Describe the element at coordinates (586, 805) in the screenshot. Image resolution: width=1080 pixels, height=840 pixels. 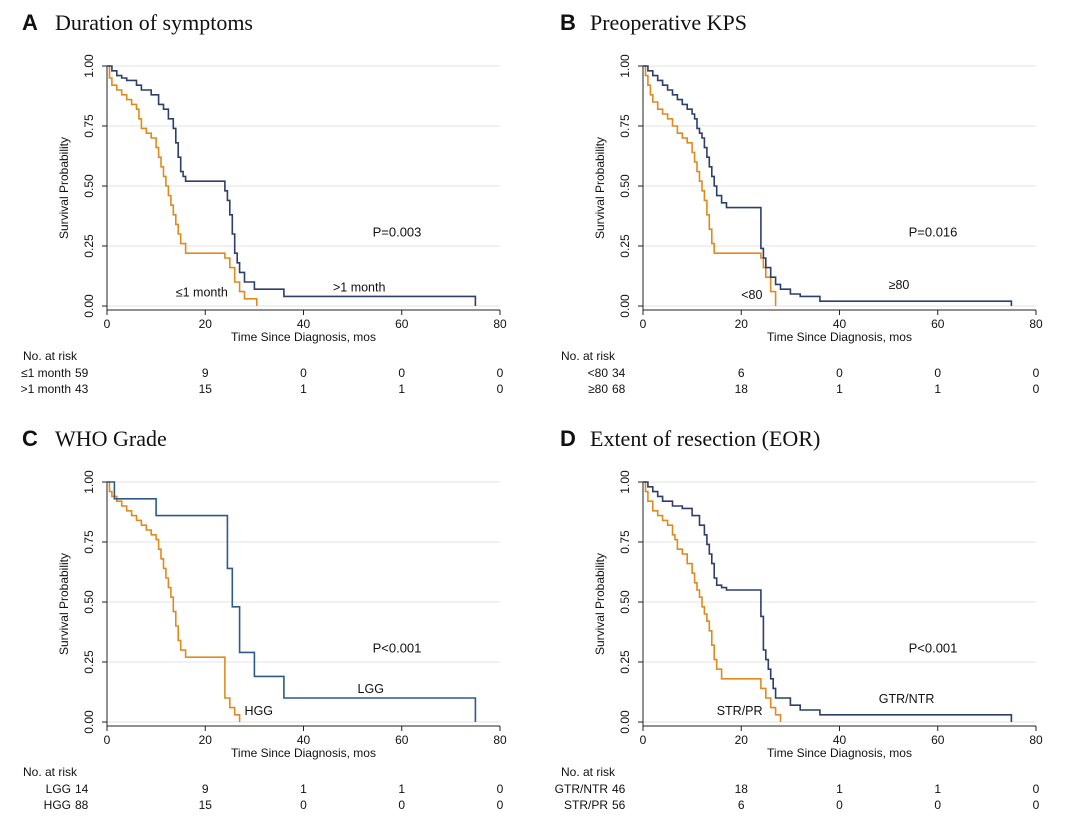
I see `risk-row-label: STR/PR` at that location.